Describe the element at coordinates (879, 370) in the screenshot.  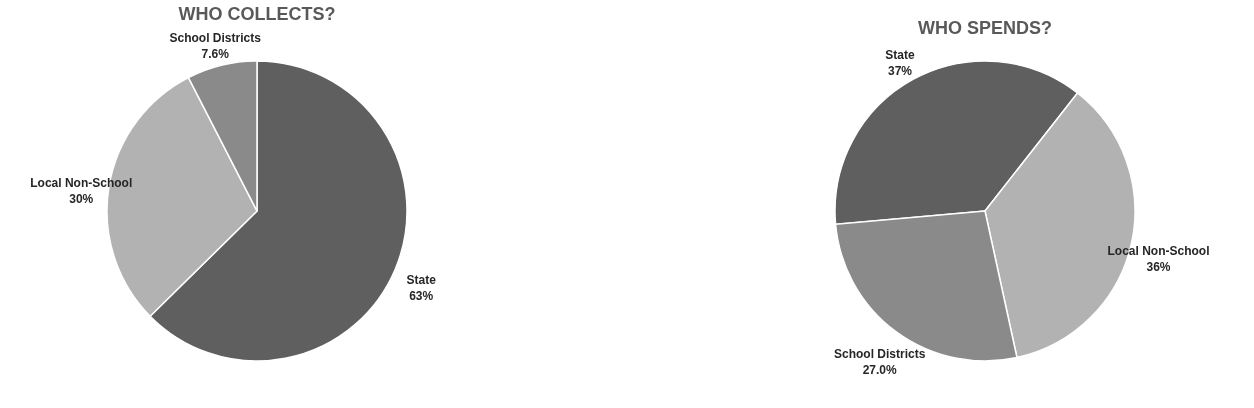
I see `data-label: 27.0%` at that location.